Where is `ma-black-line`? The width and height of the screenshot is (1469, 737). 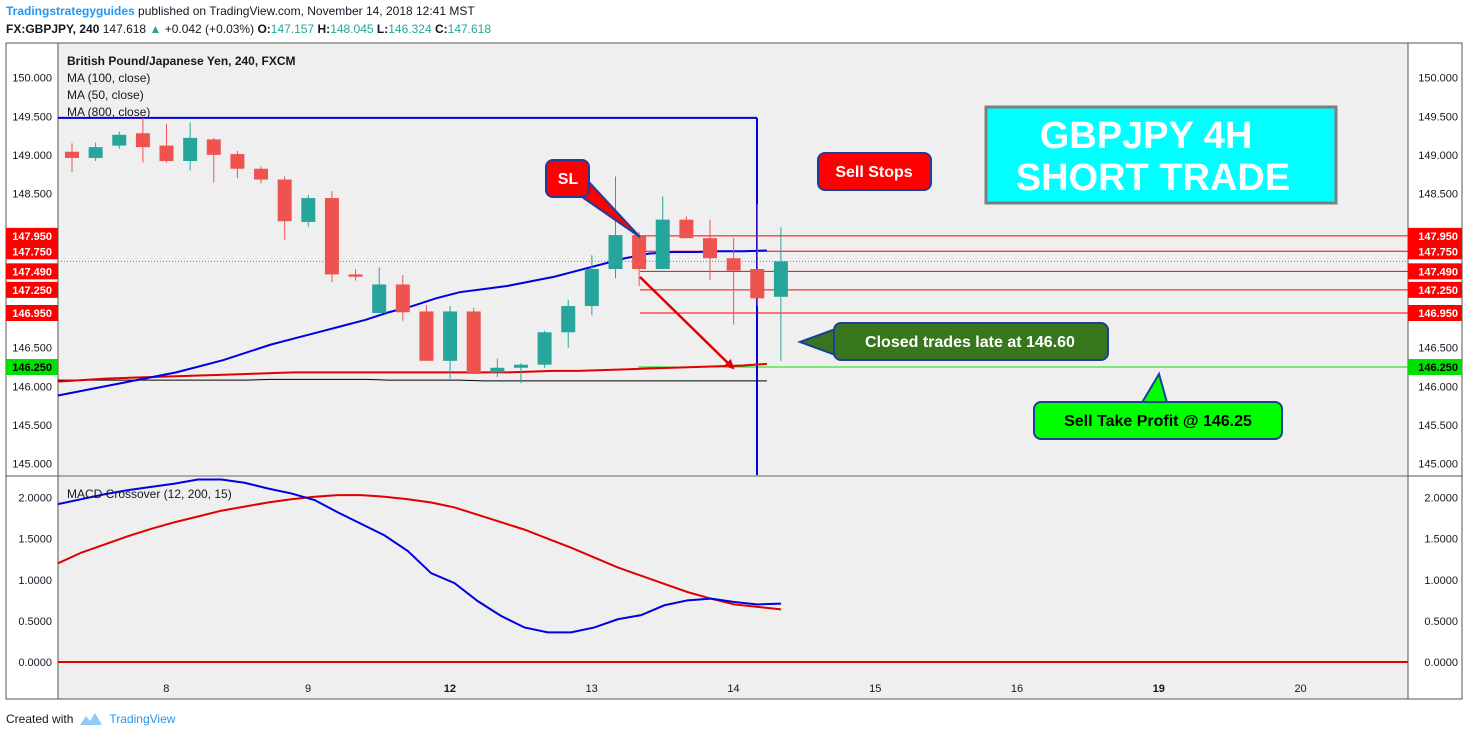
ma-black-line is located at coordinates (412, 380).